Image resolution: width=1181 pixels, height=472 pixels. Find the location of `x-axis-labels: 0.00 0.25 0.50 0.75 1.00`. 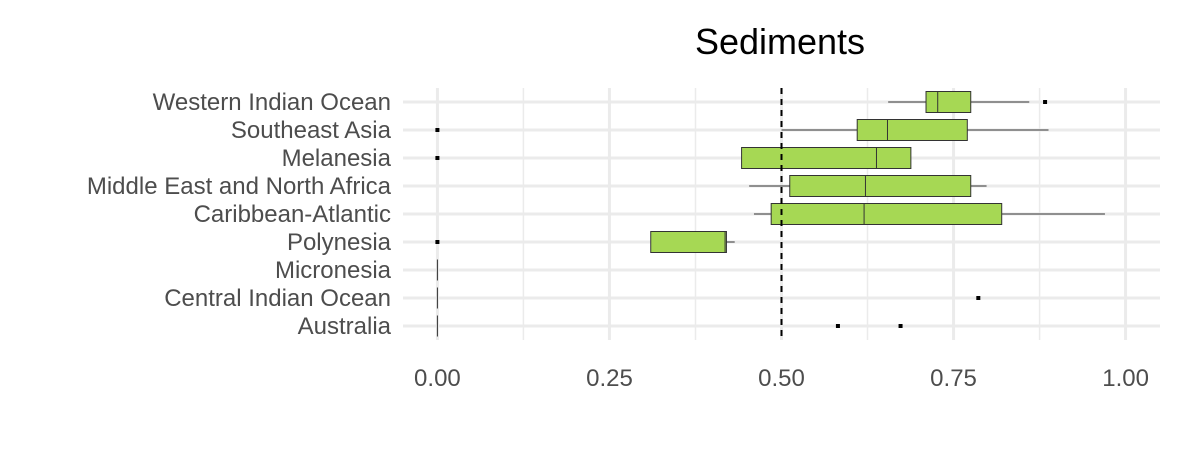

x-axis-labels: 0.00 0.25 0.50 0.75 1.00 is located at coordinates (781, 378).